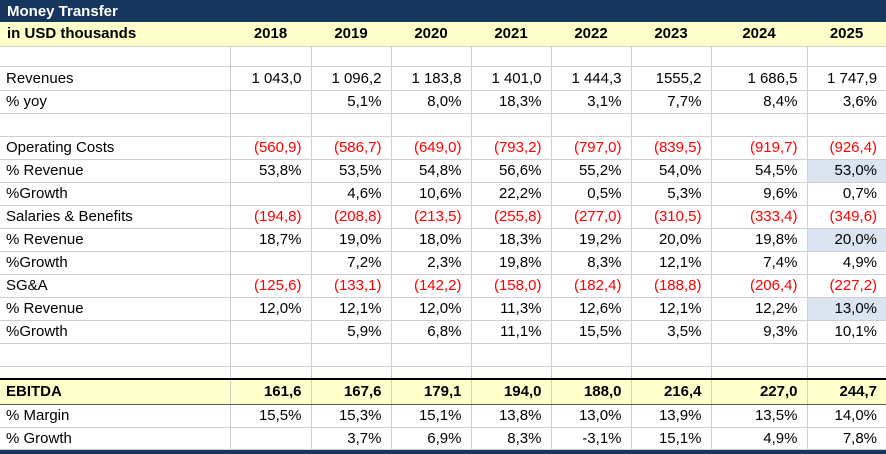 Image resolution: width=886 pixels, height=454 pixels. I want to click on cell: 7,8%, so click(846, 438).